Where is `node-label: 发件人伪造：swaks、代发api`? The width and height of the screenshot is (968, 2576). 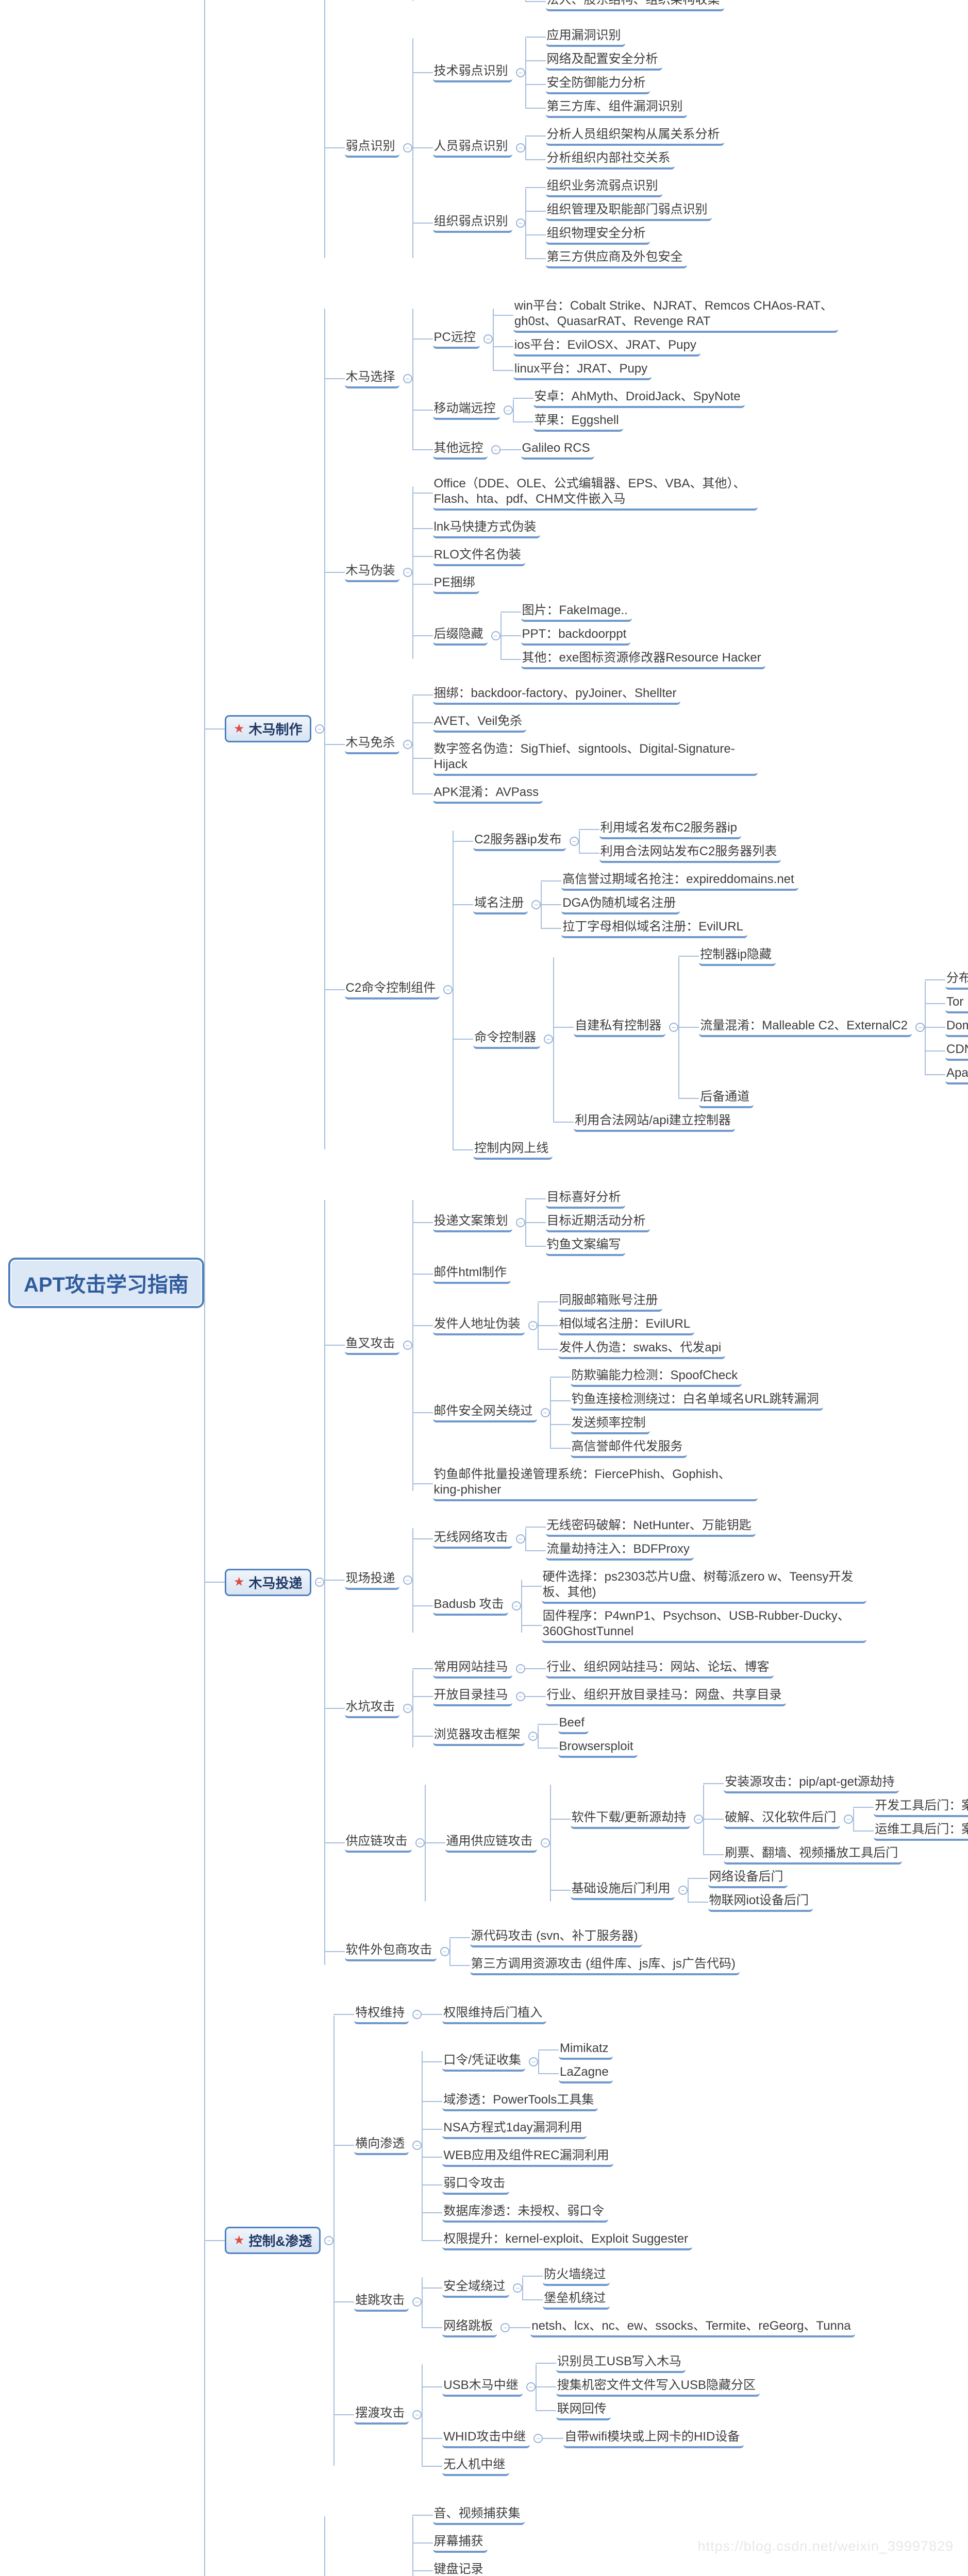
node-label: 发件人伪造：swaks、代发api is located at coordinates (642, 1349).